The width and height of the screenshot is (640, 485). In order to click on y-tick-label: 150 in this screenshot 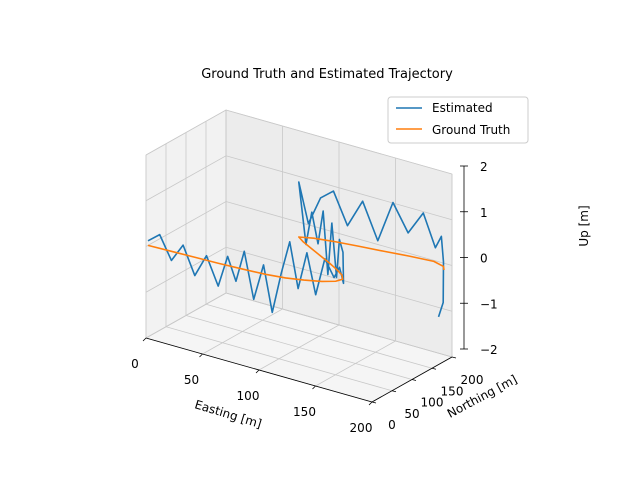, I will do `click(452, 391)`.